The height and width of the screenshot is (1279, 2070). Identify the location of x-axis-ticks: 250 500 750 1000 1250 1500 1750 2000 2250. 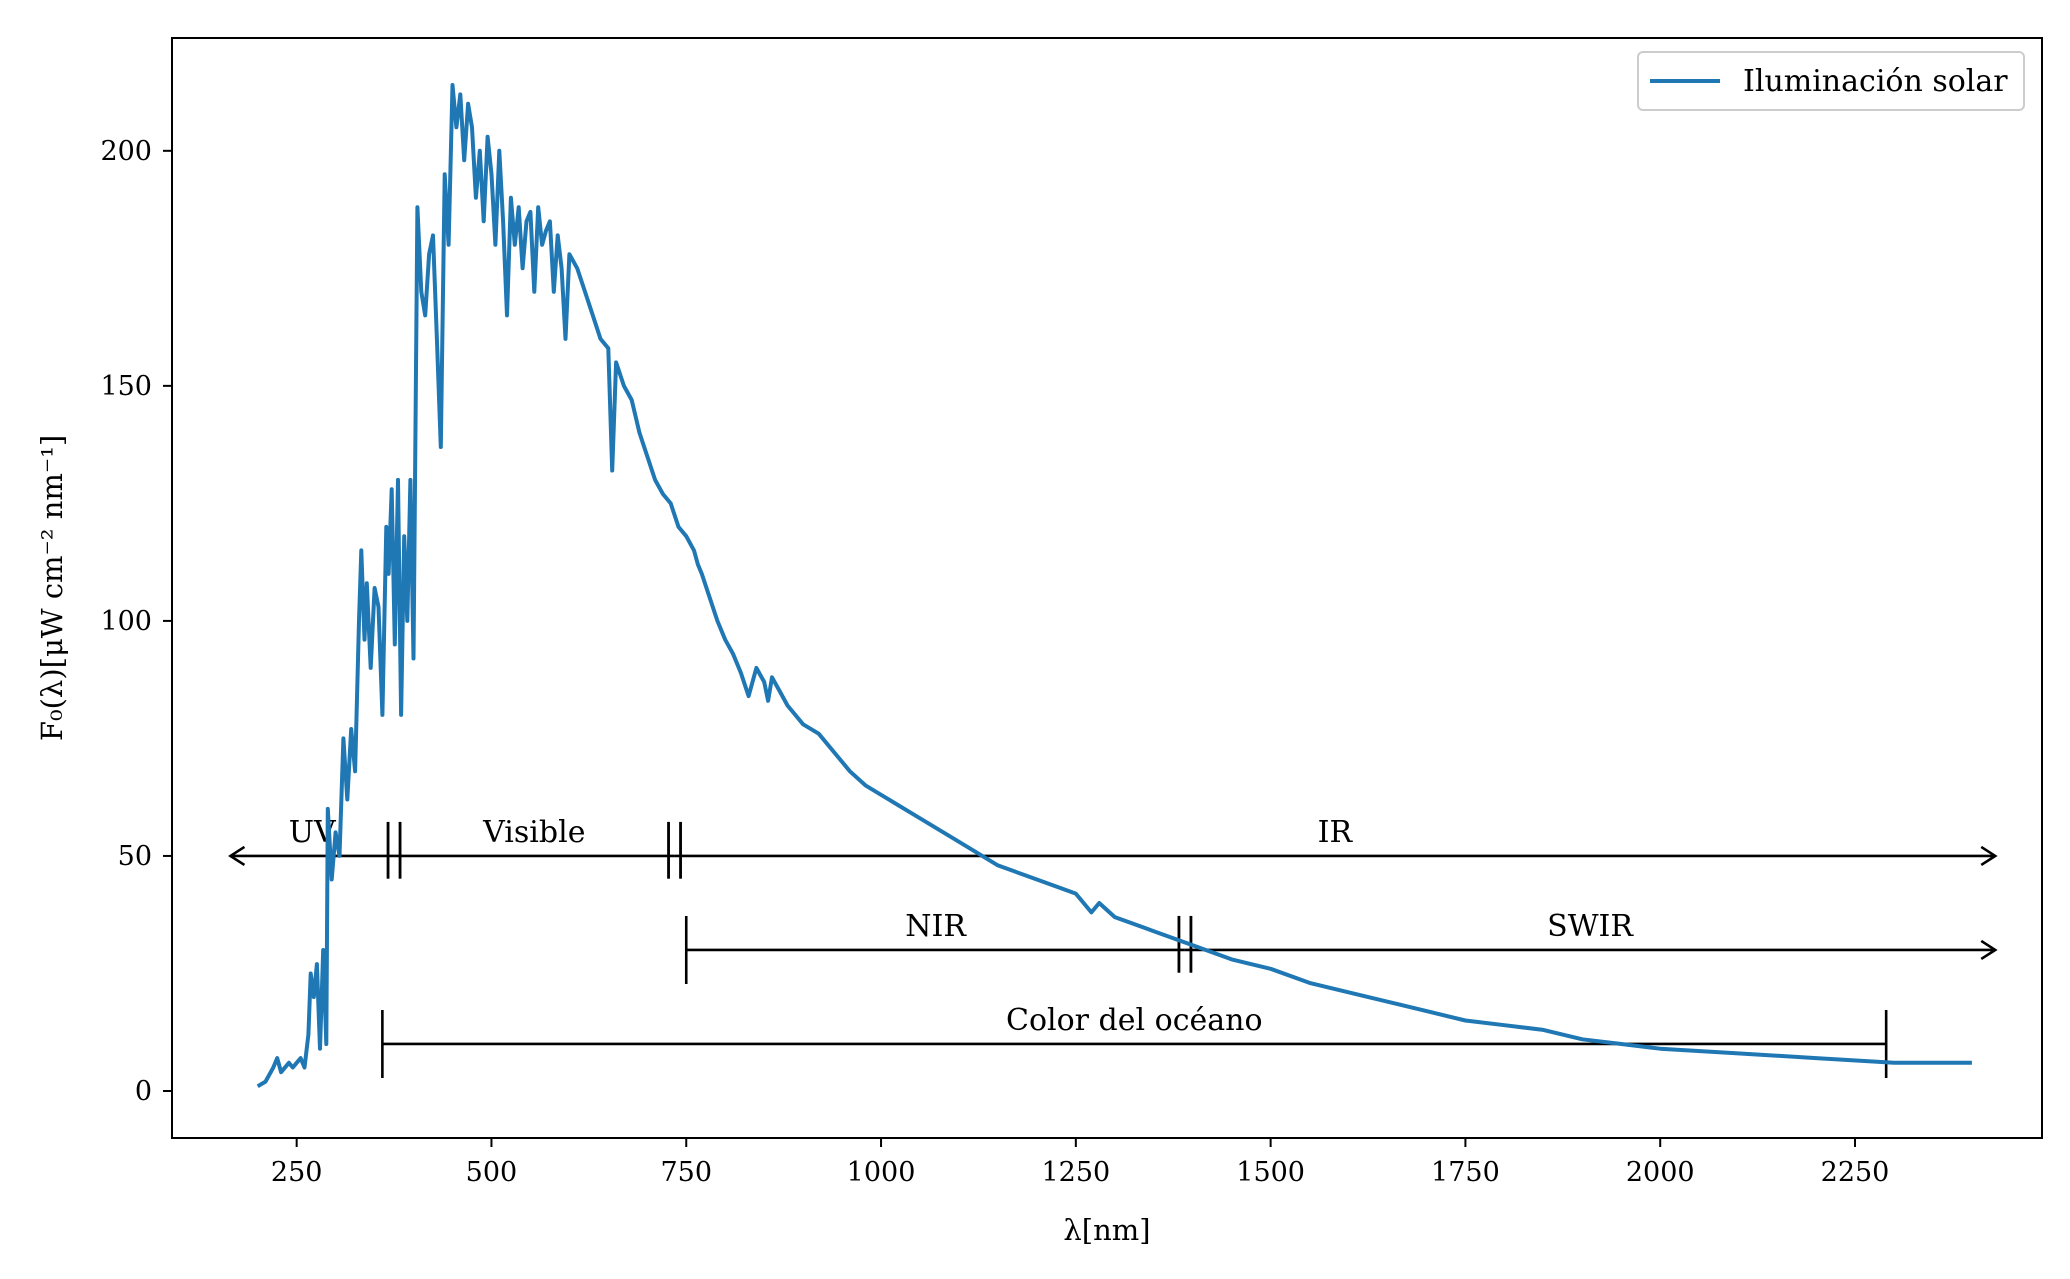
(1080, 1163).